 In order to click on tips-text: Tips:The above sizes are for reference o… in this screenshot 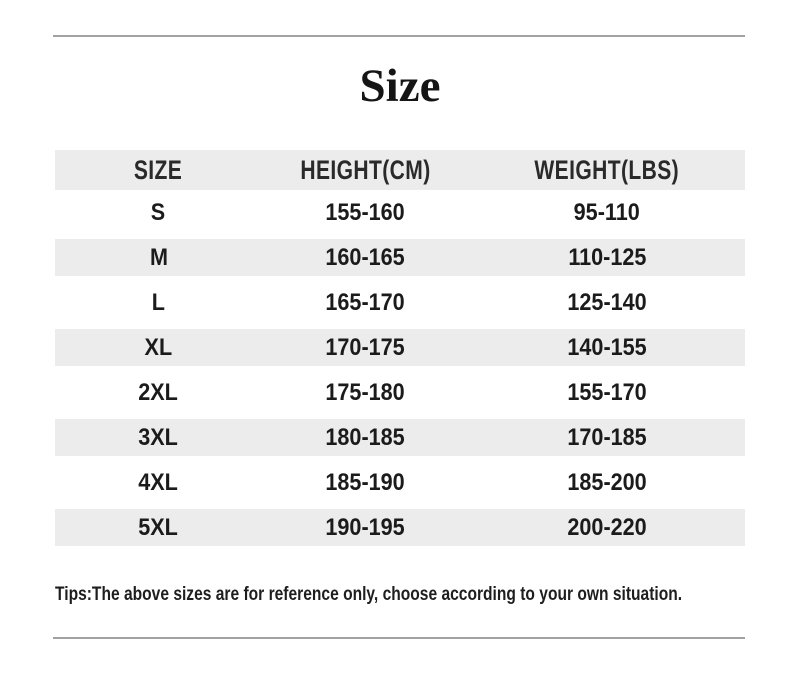, I will do `click(369, 594)`.